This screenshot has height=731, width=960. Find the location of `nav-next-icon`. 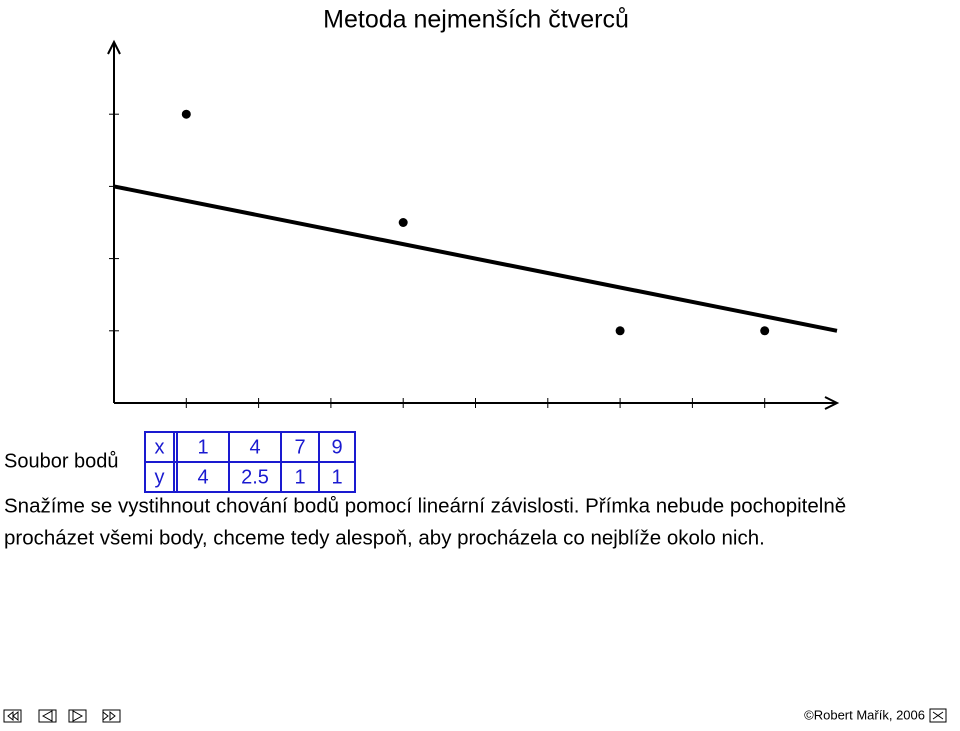

nav-next-icon is located at coordinates (78, 716).